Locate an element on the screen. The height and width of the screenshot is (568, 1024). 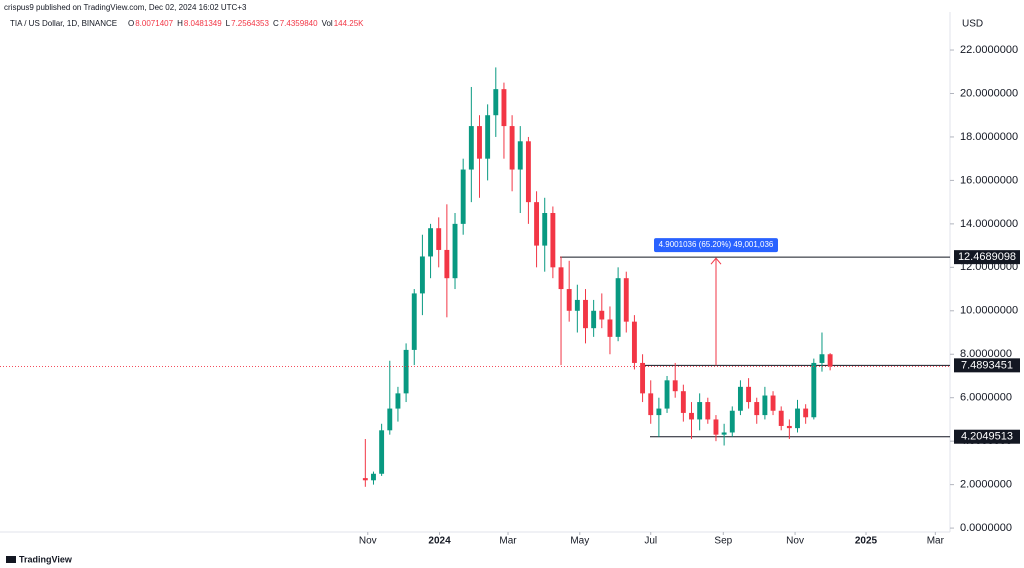
y-tick-label: 8.0000000 is located at coordinates (986, 354).